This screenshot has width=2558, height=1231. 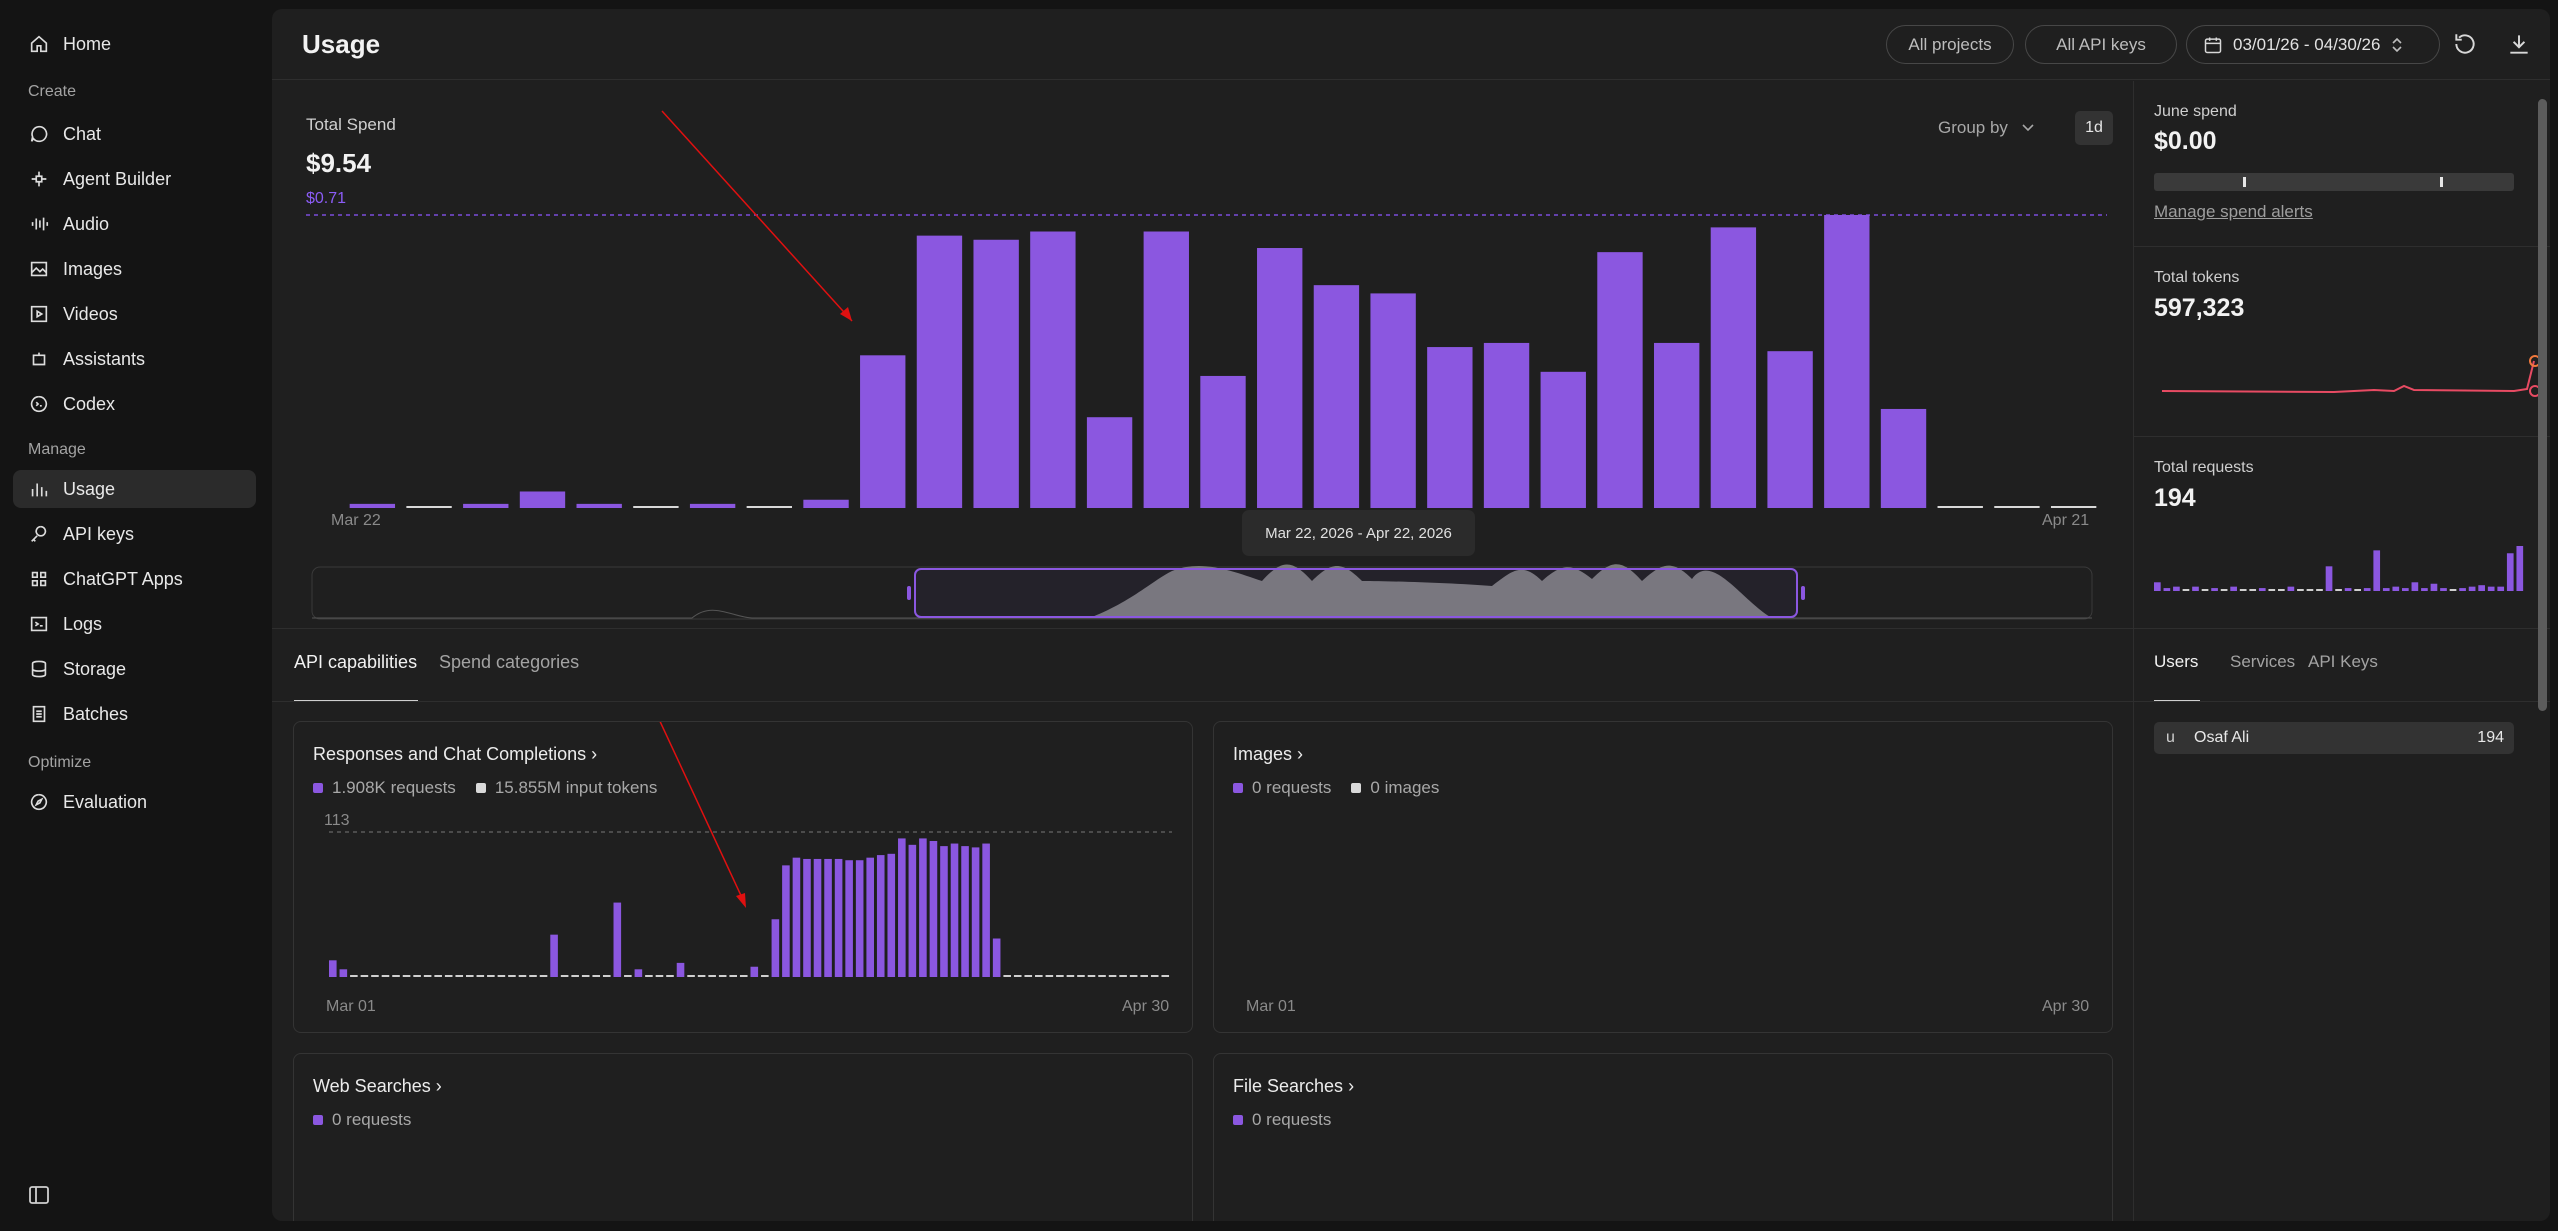 What do you see at coordinates (377, 1086) in the screenshot?
I see `web-searches-title: Web Searches ›` at bounding box center [377, 1086].